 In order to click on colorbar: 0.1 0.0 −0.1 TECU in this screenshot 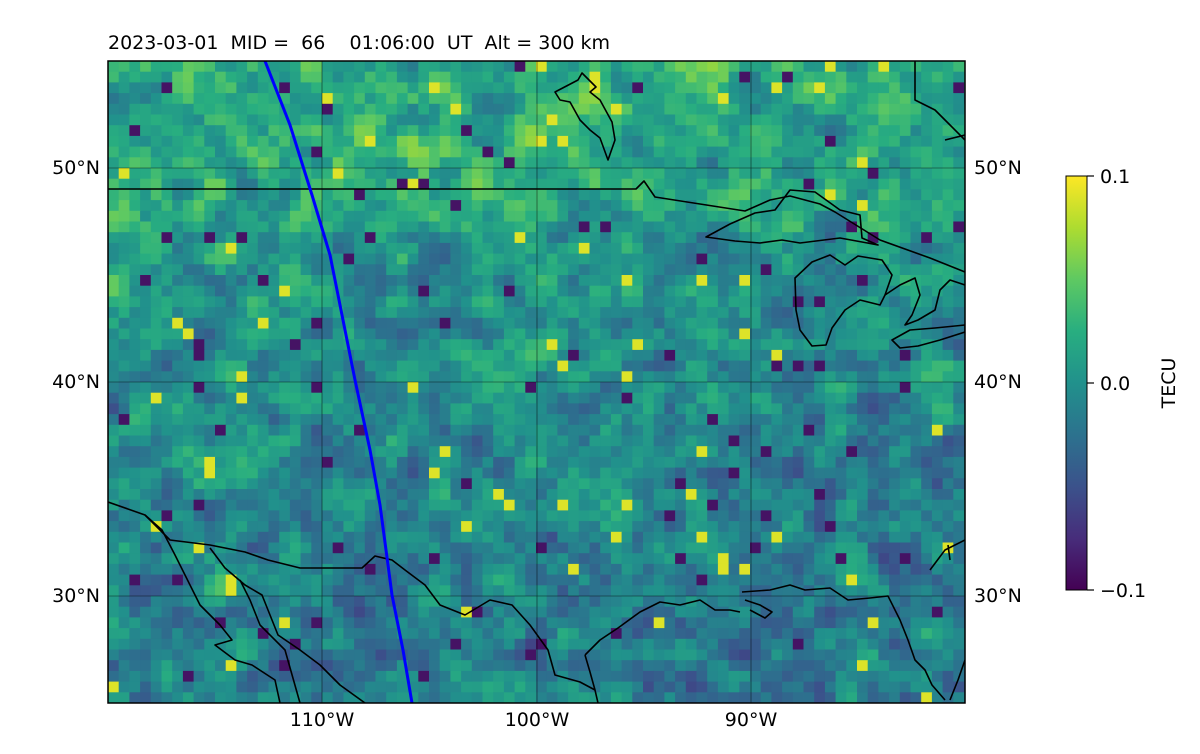, I will do `click(1122, 384)`.